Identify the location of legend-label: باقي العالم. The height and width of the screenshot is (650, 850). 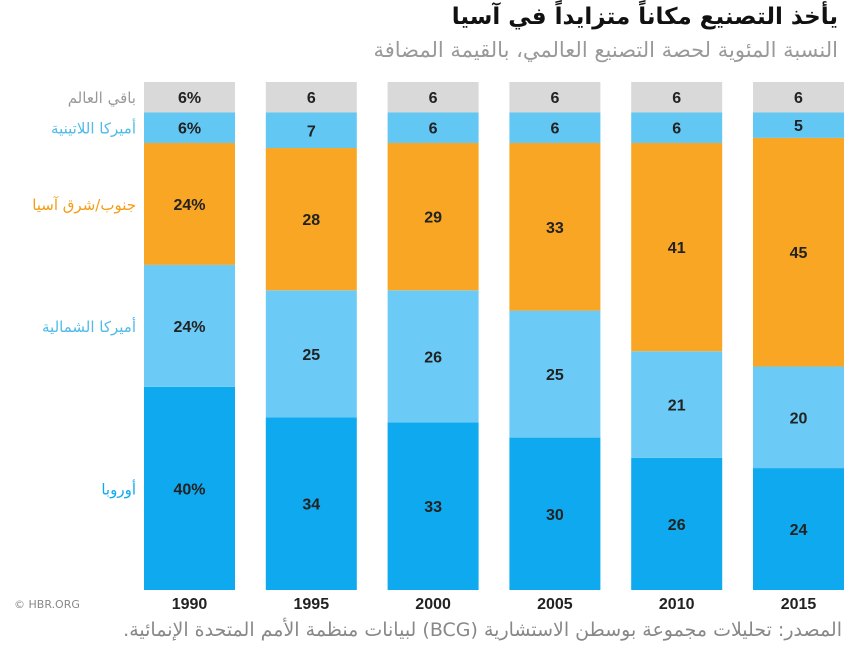
(102, 98).